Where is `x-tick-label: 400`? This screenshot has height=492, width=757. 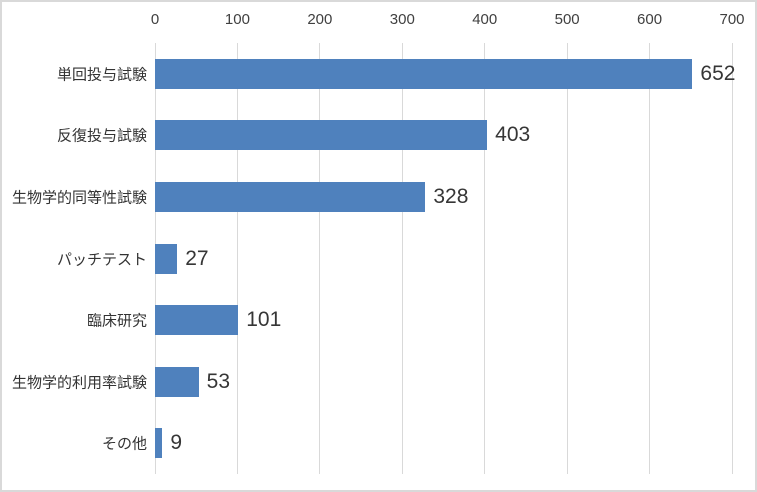 x-tick-label: 400 is located at coordinates (485, 19).